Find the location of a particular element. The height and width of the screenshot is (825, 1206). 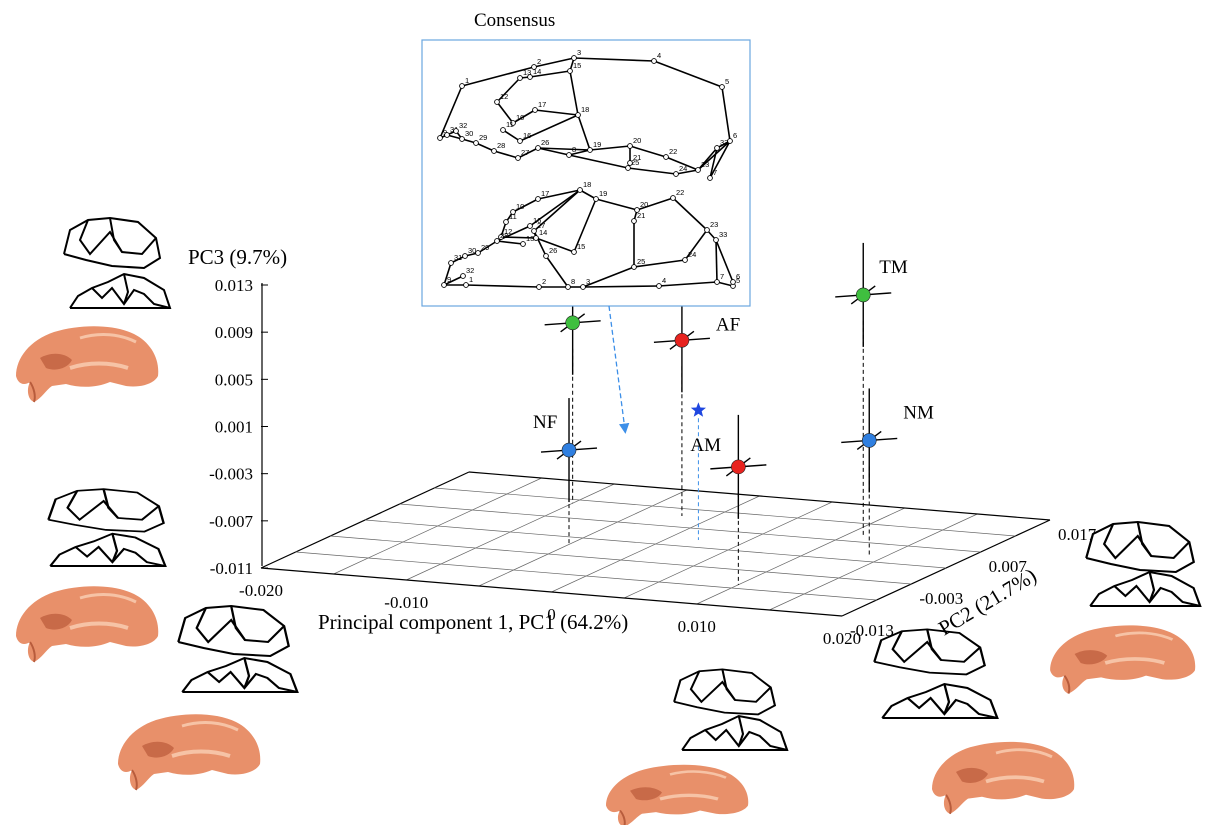

landmark-number: 21 is located at coordinates (637, 157).